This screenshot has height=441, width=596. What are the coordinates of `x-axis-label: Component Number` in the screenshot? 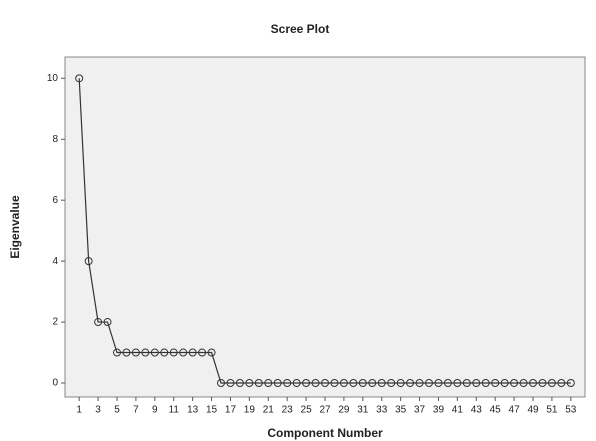 It's located at (325, 433).